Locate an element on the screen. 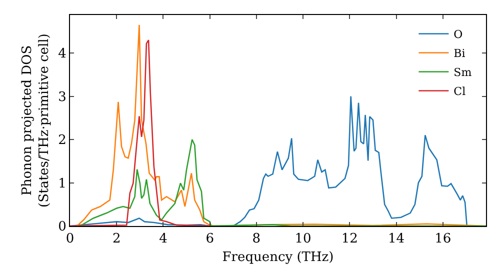 This screenshot has height=280, width=500. y-axis-title: Phonon projected DOS (States/THz·primitive cell) is located at coordinates (36, 120).